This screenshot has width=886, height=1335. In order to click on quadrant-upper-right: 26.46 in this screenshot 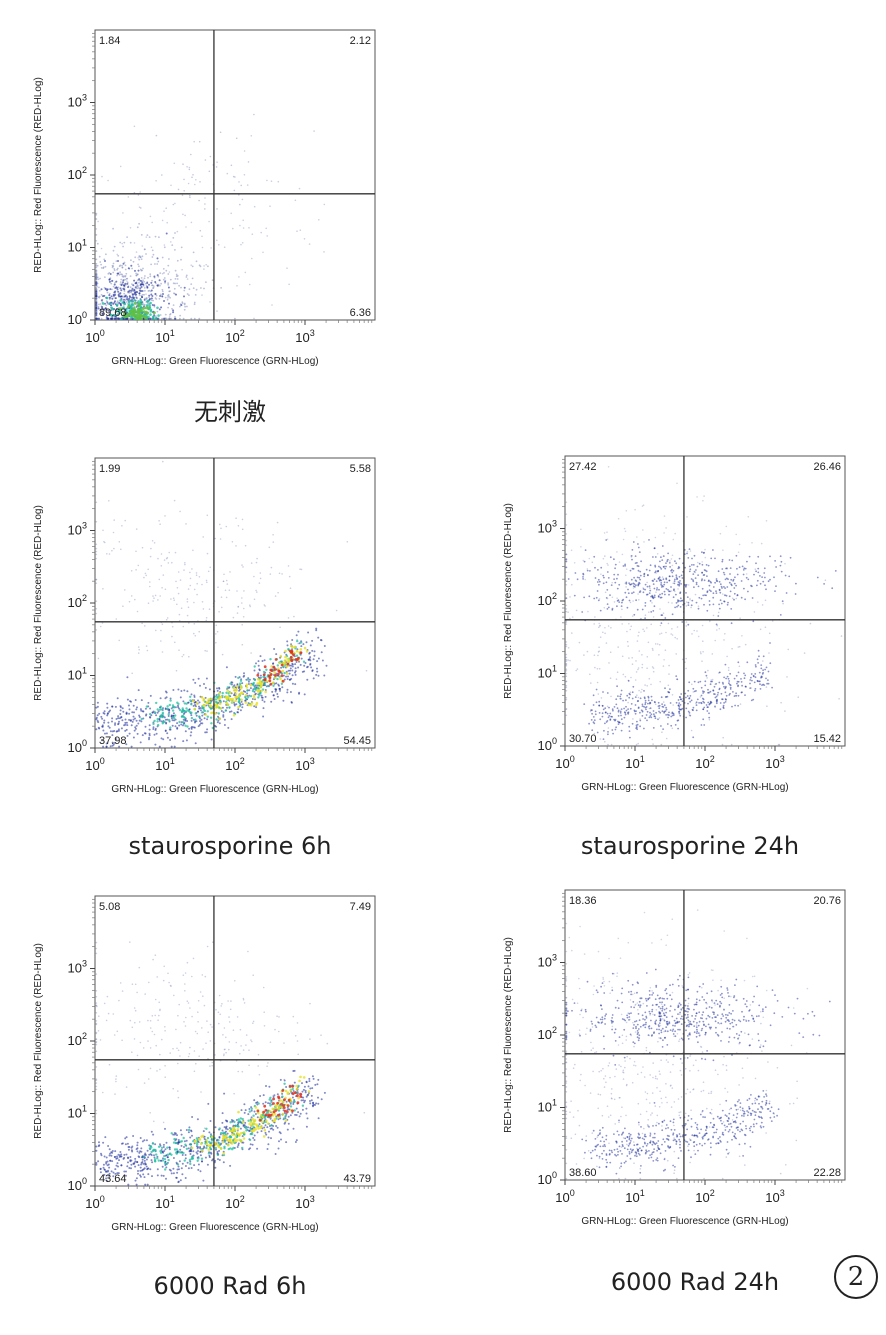, I will do `click(827, 467)`.